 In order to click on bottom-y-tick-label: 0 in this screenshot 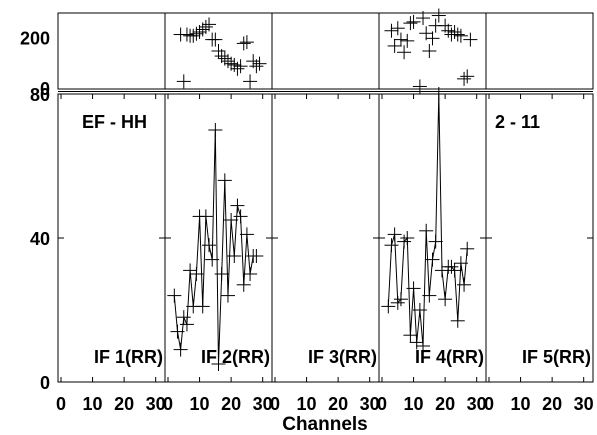, I will do `click(45, 383)`.